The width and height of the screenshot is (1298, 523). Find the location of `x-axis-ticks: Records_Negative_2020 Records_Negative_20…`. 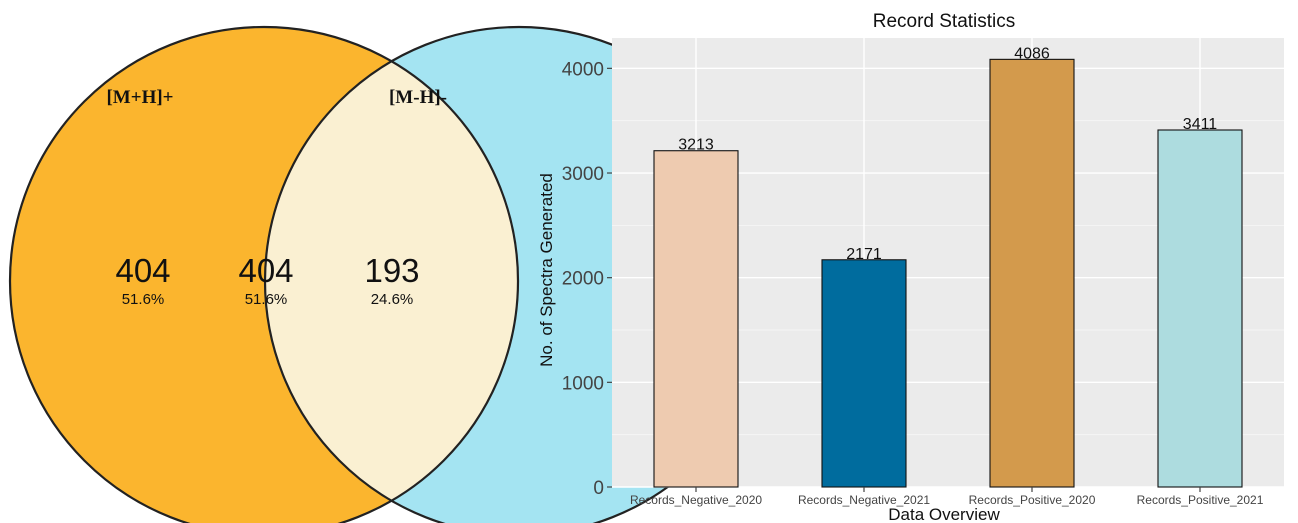

x-axis-ticks: Records_Negative_2020 Records_Negative_20… is located at coordinates (947, 497).